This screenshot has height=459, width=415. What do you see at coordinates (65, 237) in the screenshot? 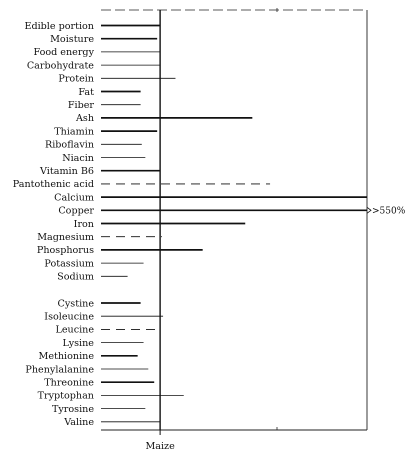
I see `row-label-magnesium: Magnesium` at bounding box center [65, 237].